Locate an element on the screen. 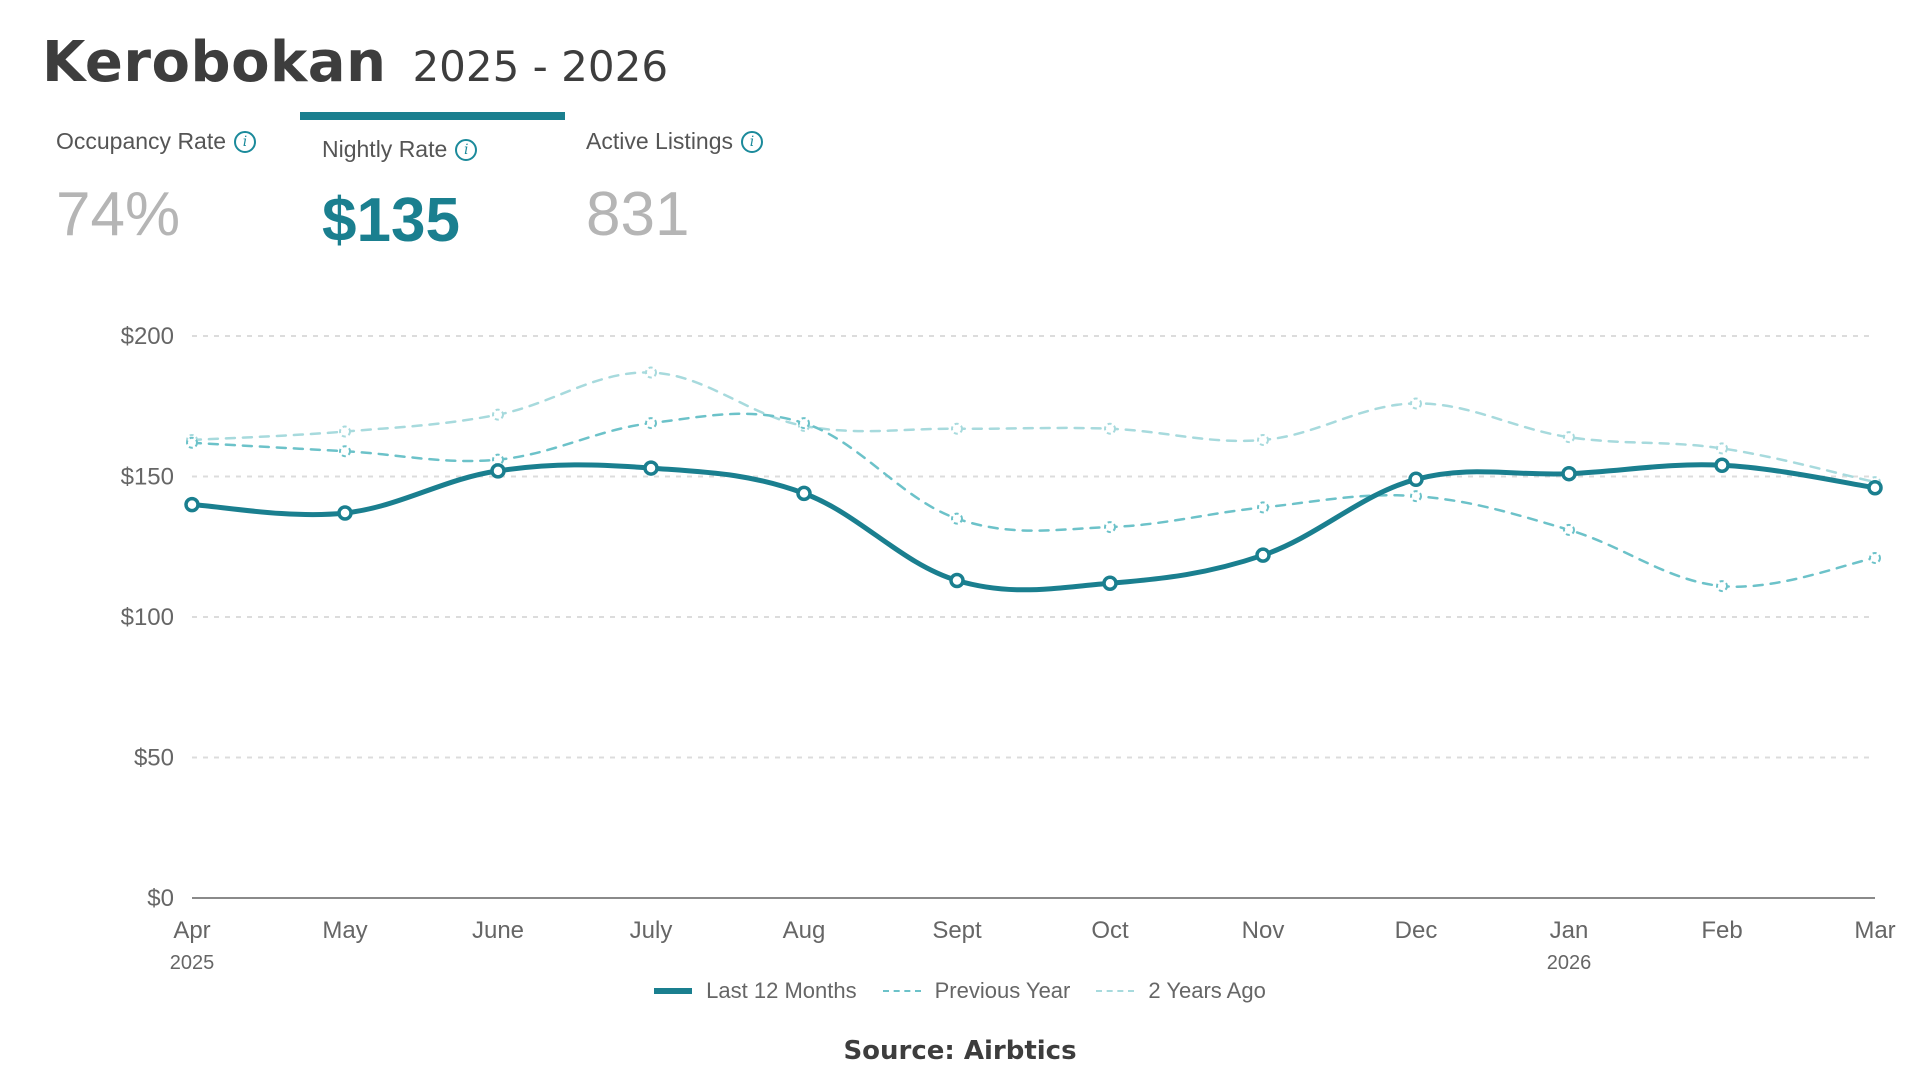 This screenshot has width=1920, height=1080. x-tick-label: July is located at coordinates (651, 930).